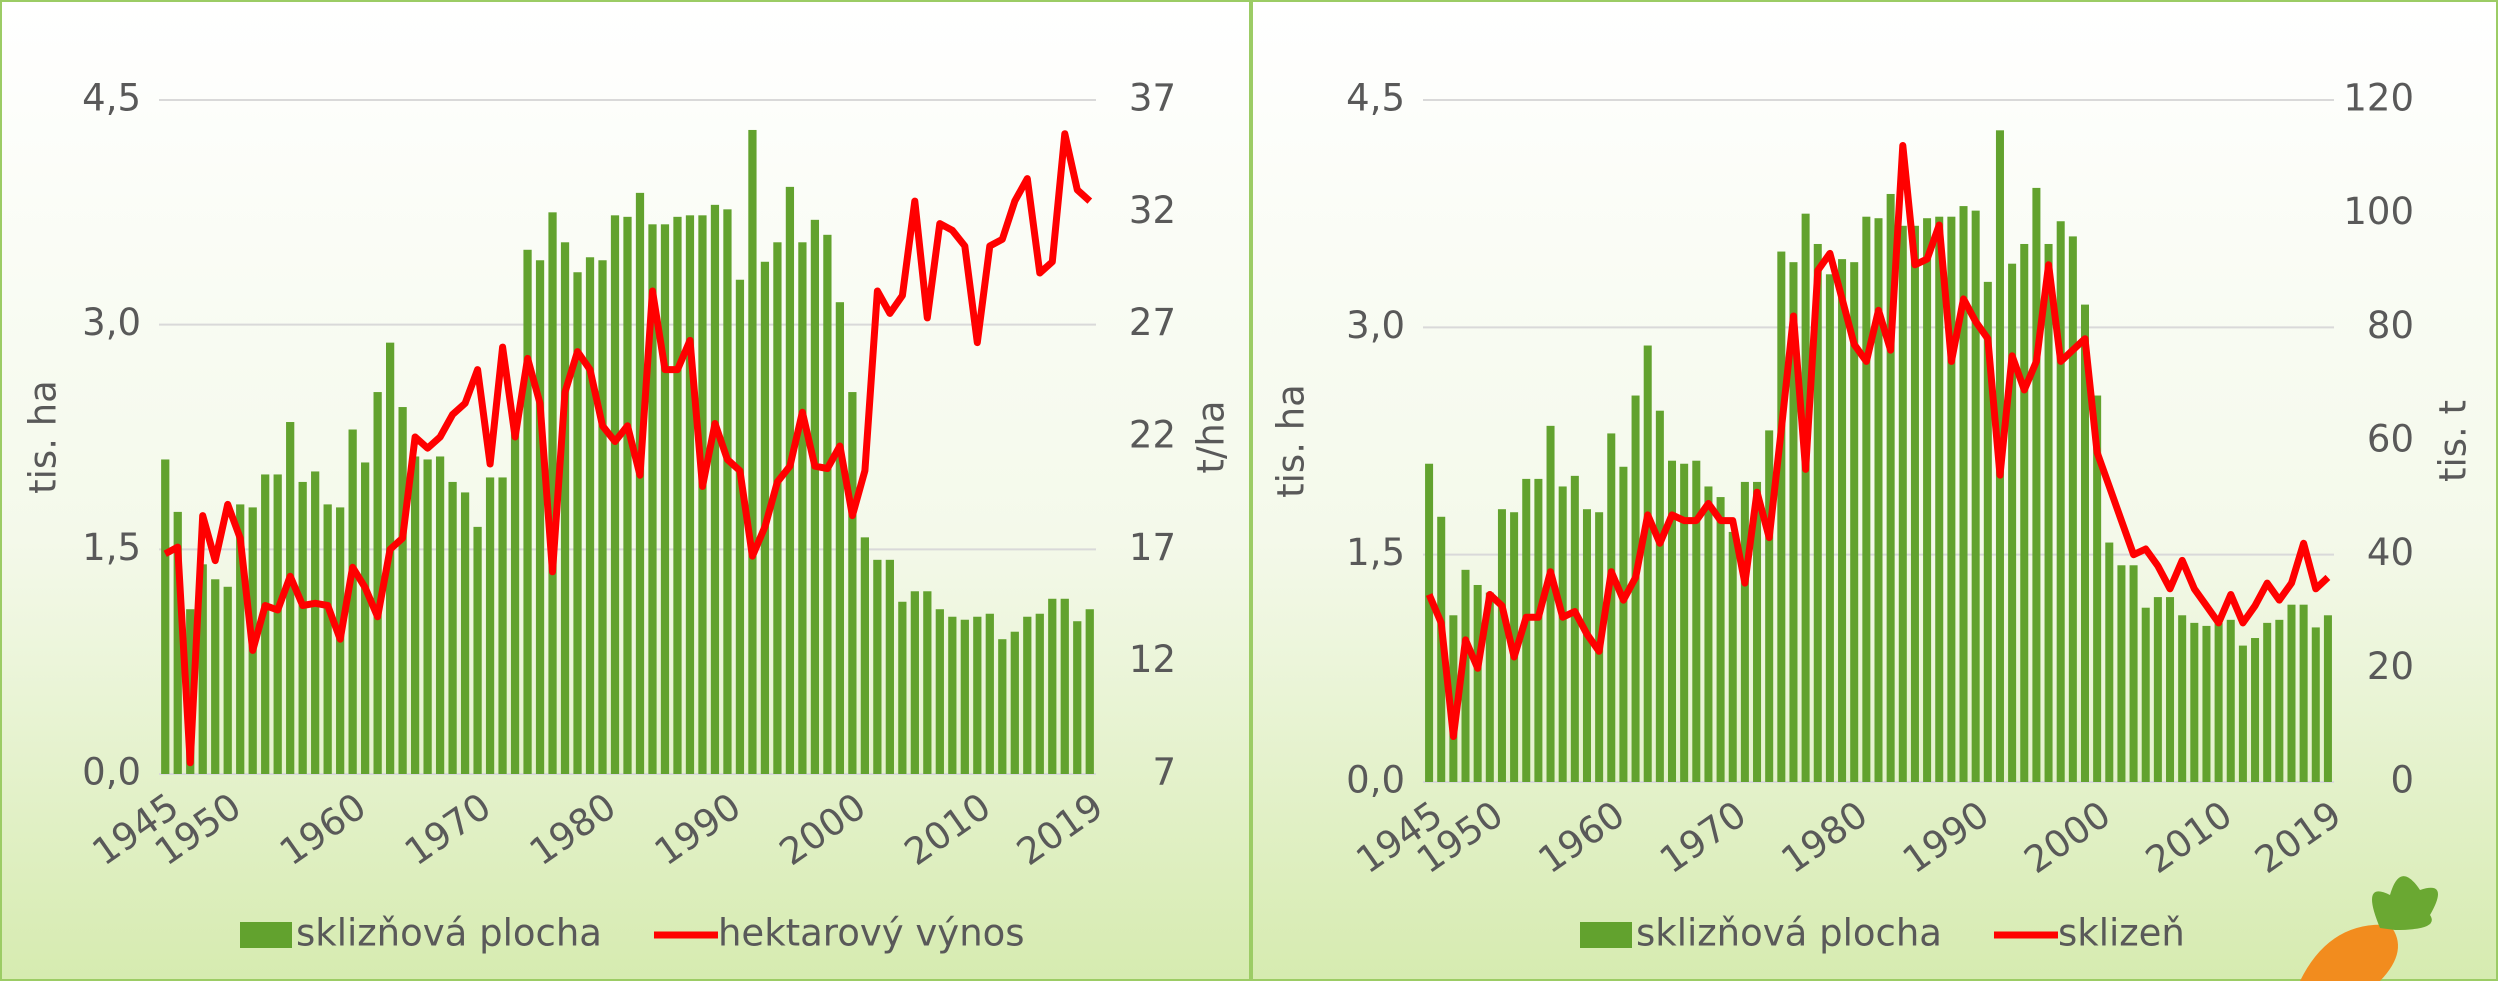 The image size is (2498, 981). I want to click on y2-tick-label: 27, so click(1152, 322).